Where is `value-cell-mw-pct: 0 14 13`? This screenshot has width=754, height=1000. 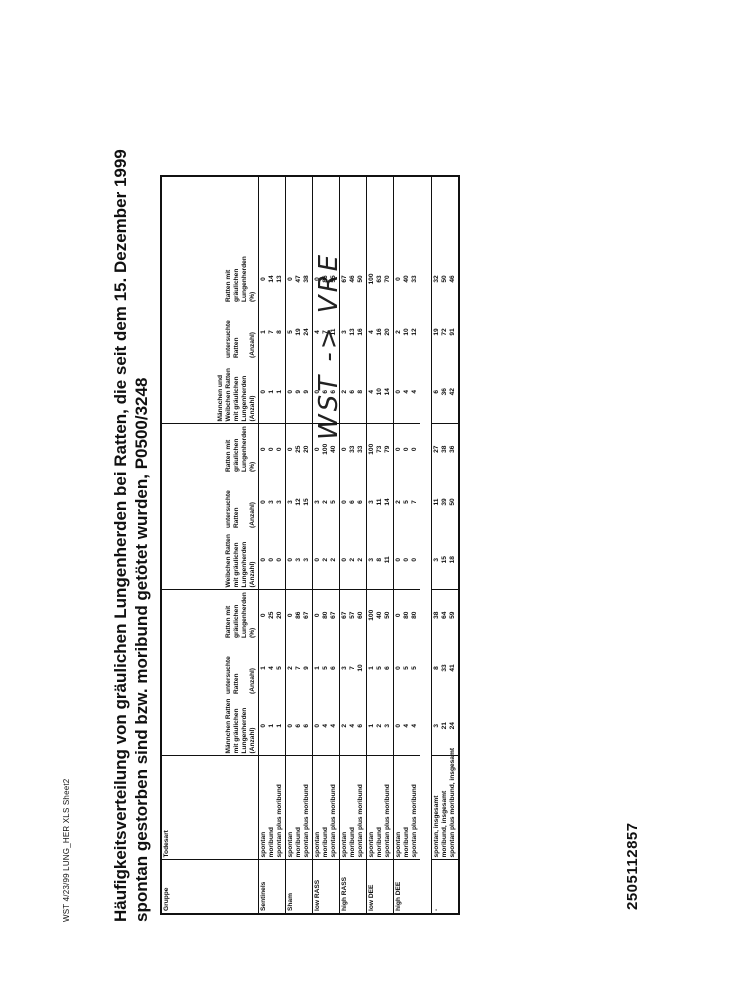 value-cell-mw-pct: 0 14 13 is located at coordinates (272, 279).